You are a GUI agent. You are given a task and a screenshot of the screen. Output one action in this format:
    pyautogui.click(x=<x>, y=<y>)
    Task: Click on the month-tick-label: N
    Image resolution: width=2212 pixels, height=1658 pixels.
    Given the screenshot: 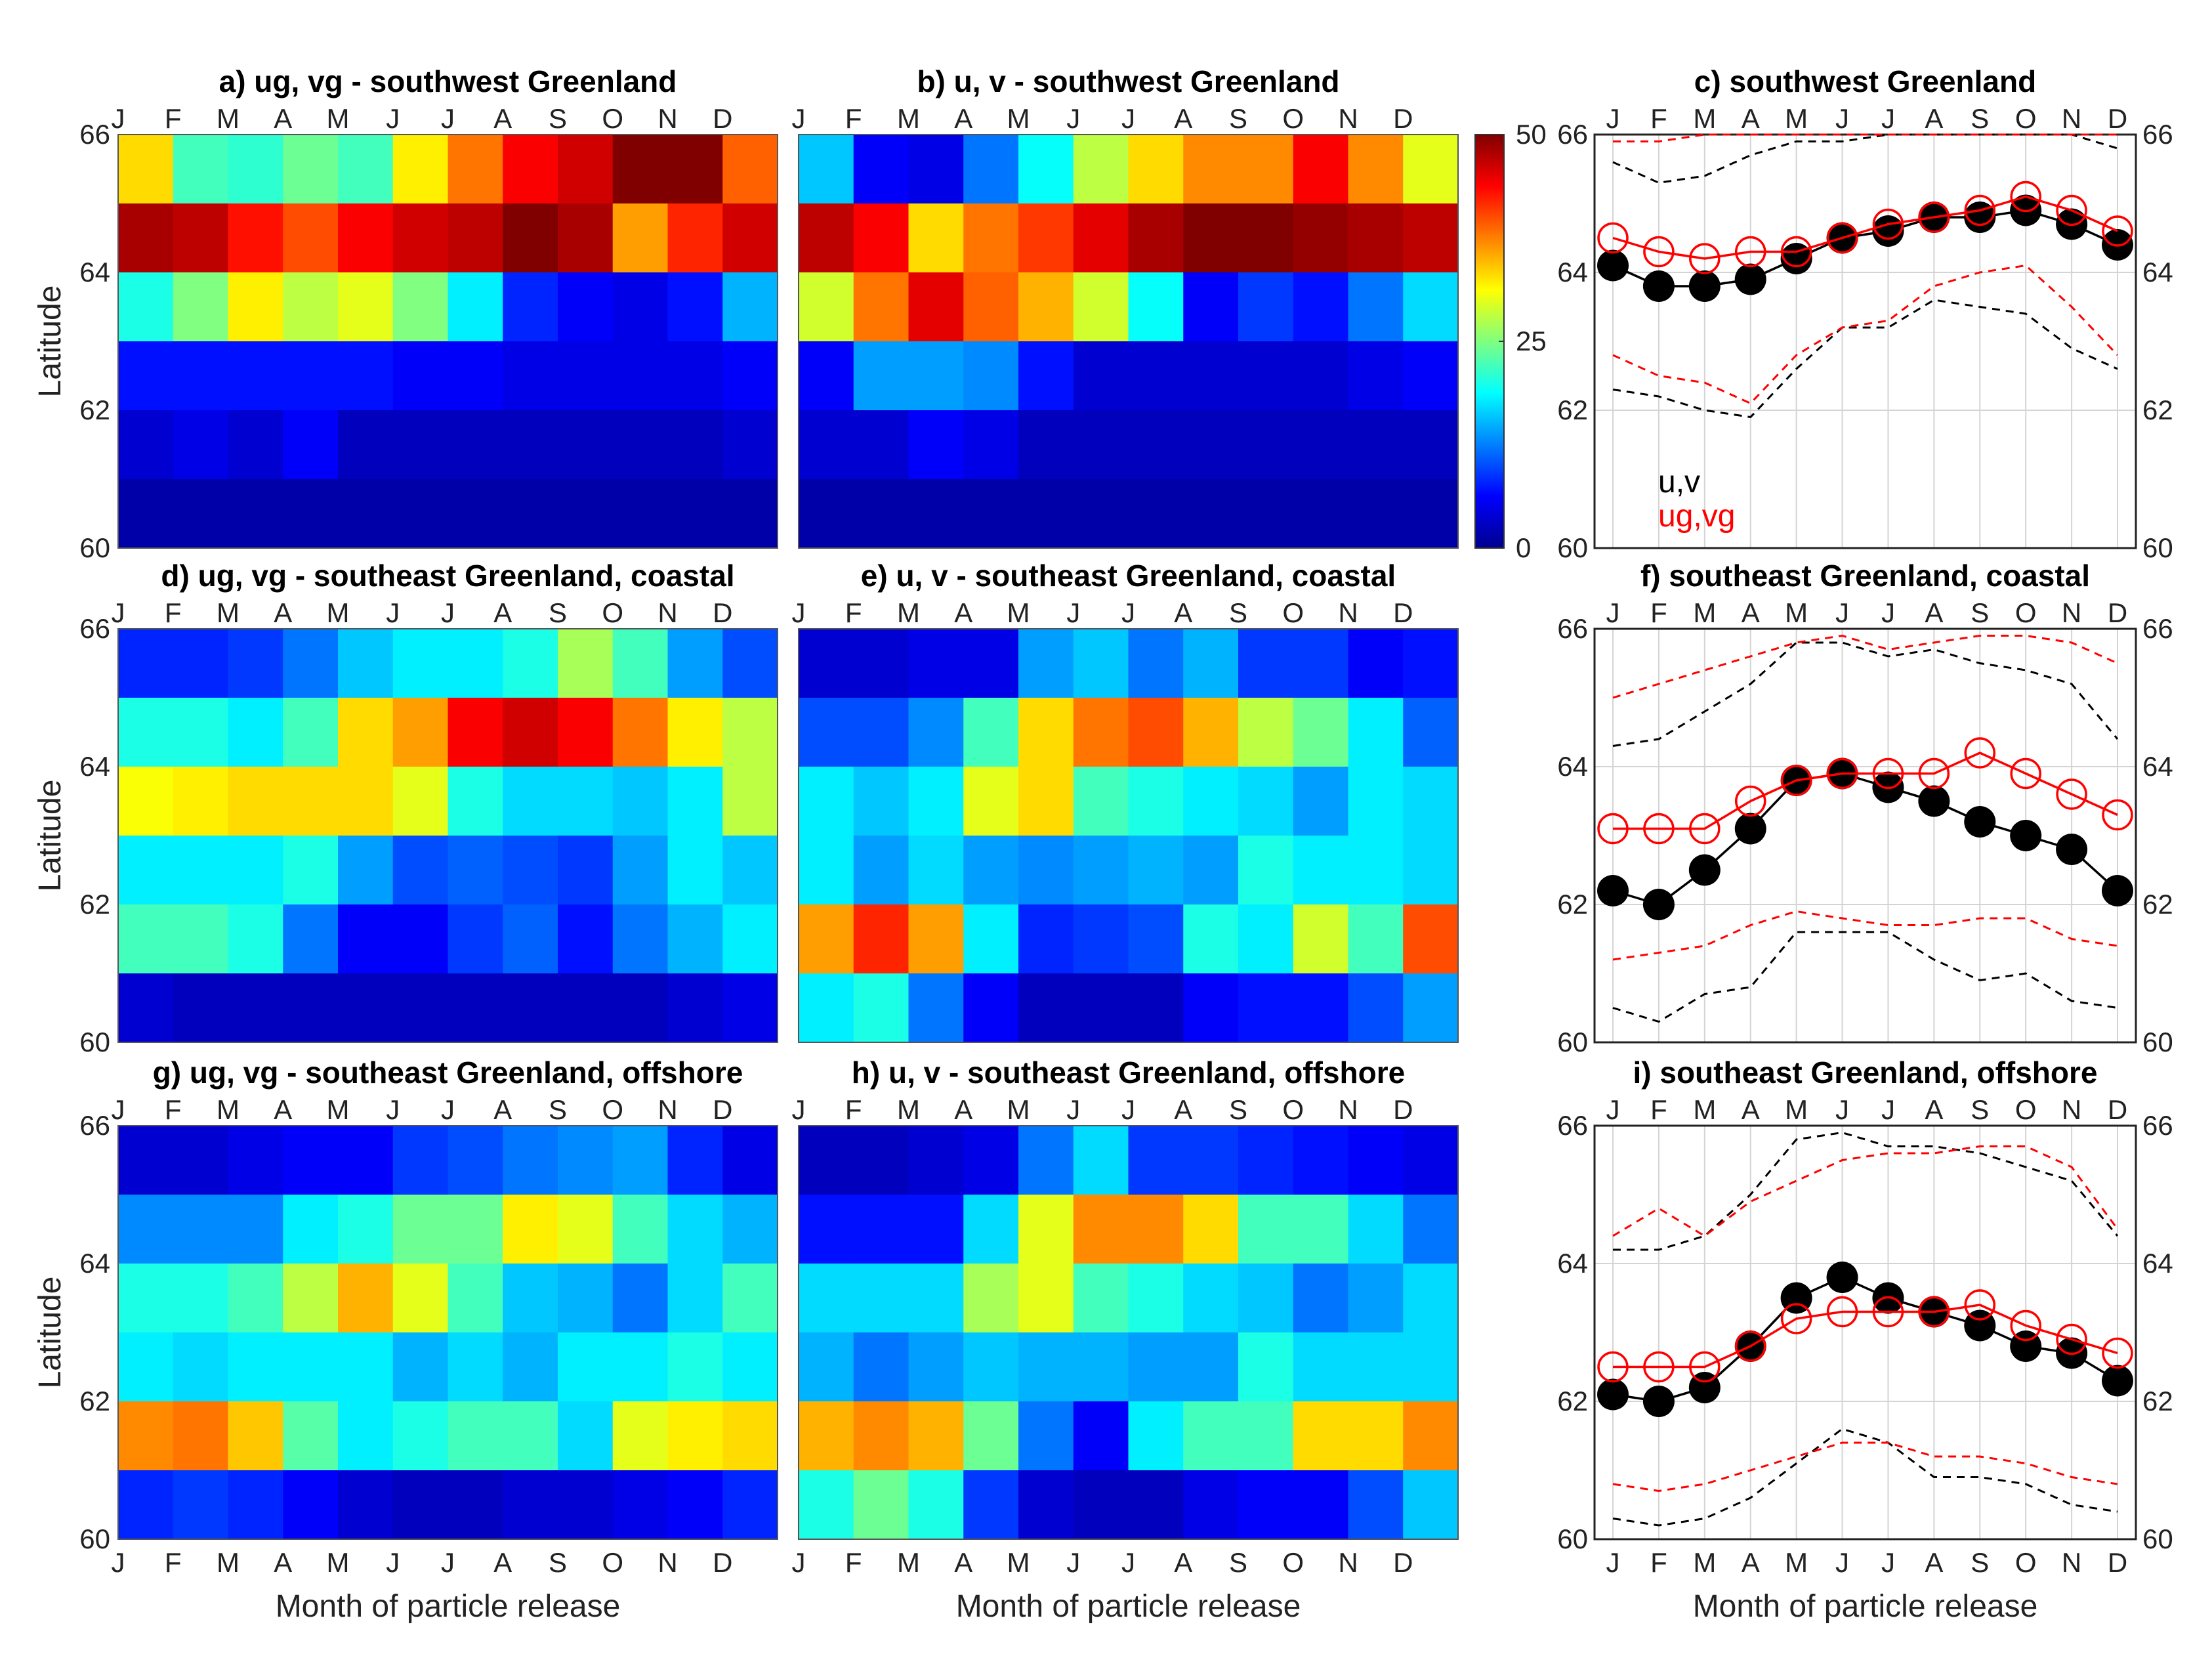 What is the action you would take?
    pyautogui.click(x=2071, y=1109)
    